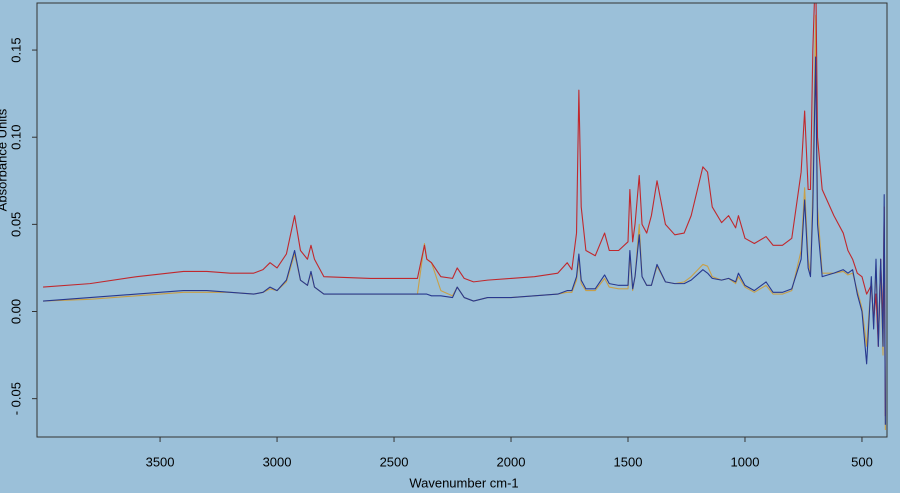 This screenshot has width=900, height=493. Describe the element at coordinates (160, 461) in the screenshot. I see `x-tick-label: 3500` at that location.